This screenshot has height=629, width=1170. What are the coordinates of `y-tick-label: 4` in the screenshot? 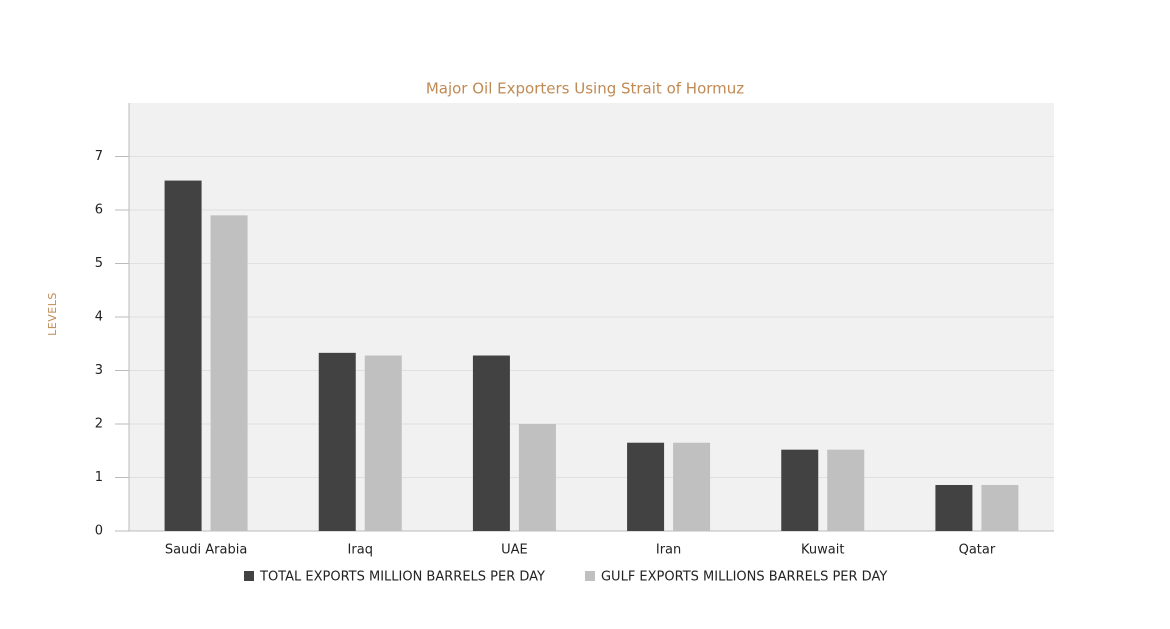 It's located at (99, 317).